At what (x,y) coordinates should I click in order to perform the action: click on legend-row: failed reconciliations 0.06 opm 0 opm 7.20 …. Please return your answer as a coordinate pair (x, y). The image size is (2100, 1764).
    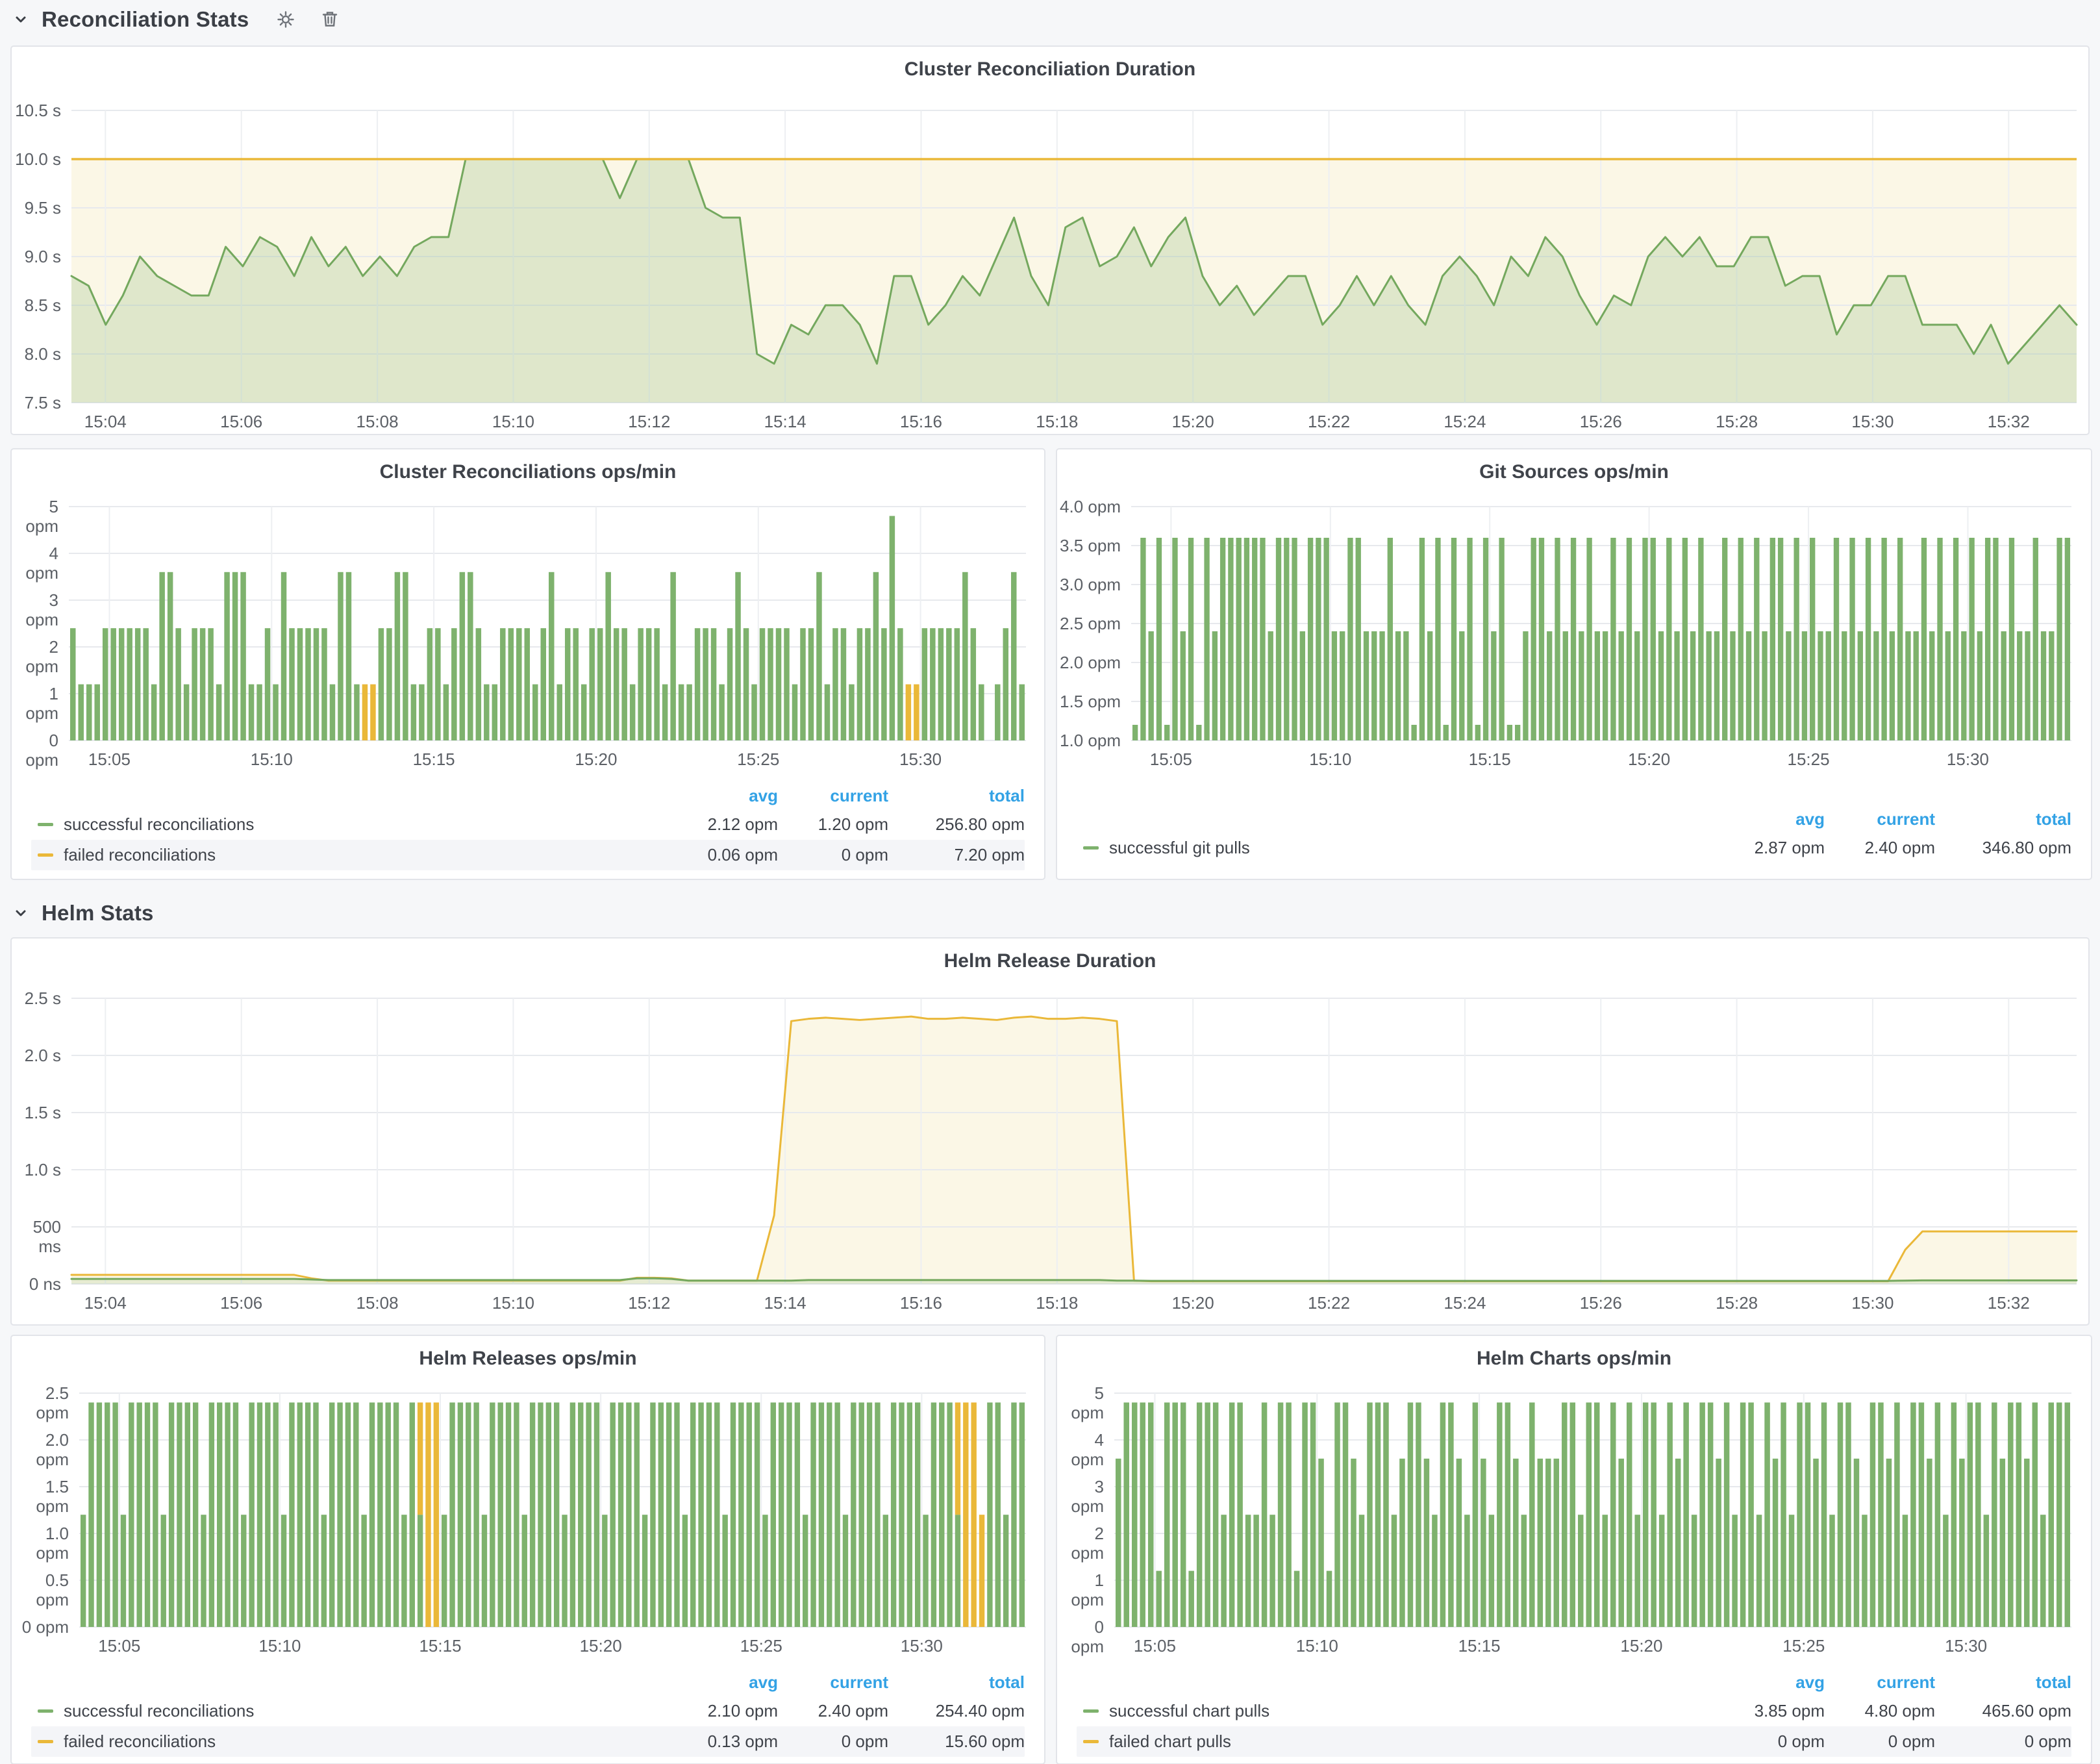
    Looking at the image, I should click on (528, 855).